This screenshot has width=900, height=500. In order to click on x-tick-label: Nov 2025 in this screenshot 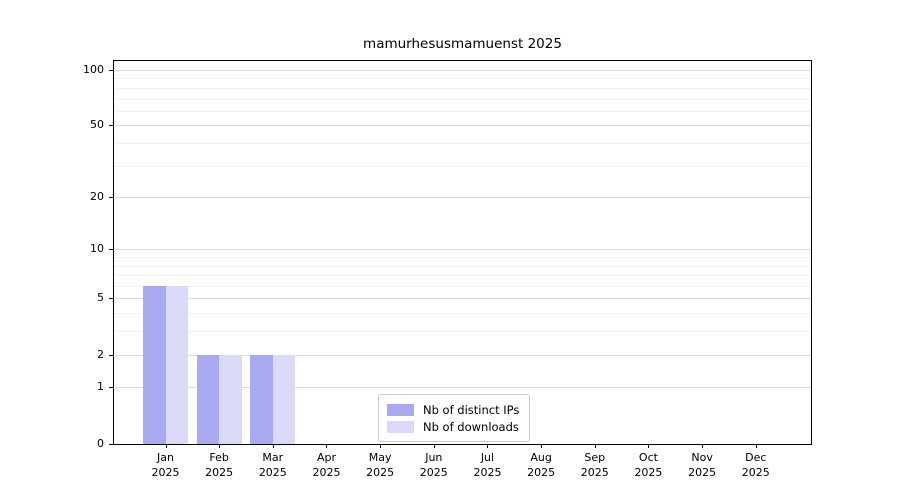, I will do `click(702, 465)`.